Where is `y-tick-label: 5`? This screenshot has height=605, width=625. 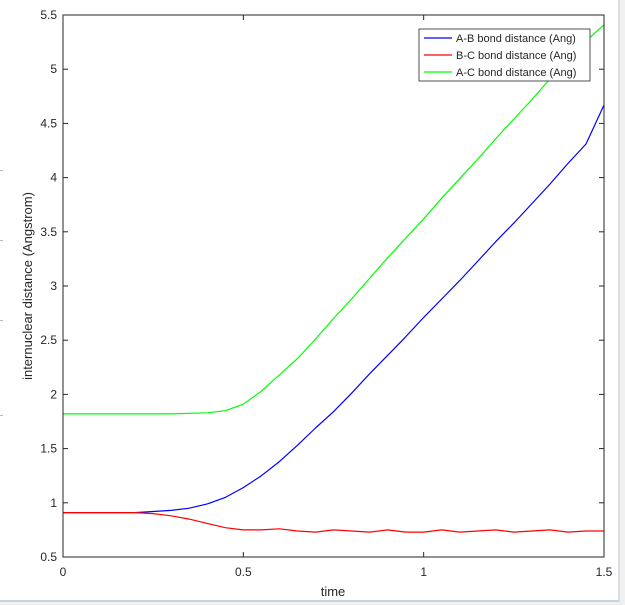
y-tick-label: 5 is located at coordinates (53, 69).